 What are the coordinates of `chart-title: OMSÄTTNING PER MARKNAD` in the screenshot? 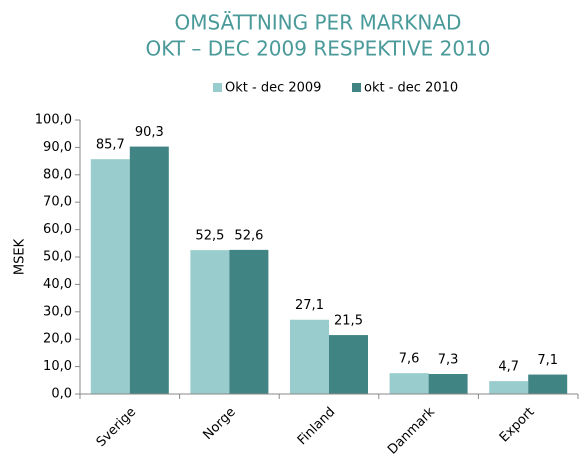 It's located at (318, 23).